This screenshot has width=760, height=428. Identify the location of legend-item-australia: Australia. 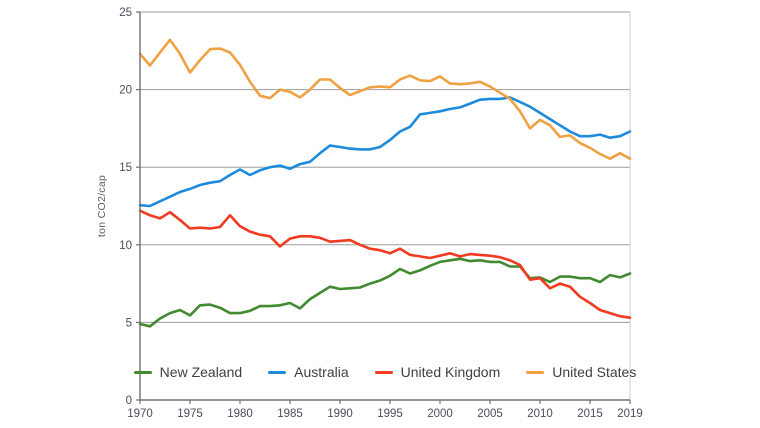
(308, 372).